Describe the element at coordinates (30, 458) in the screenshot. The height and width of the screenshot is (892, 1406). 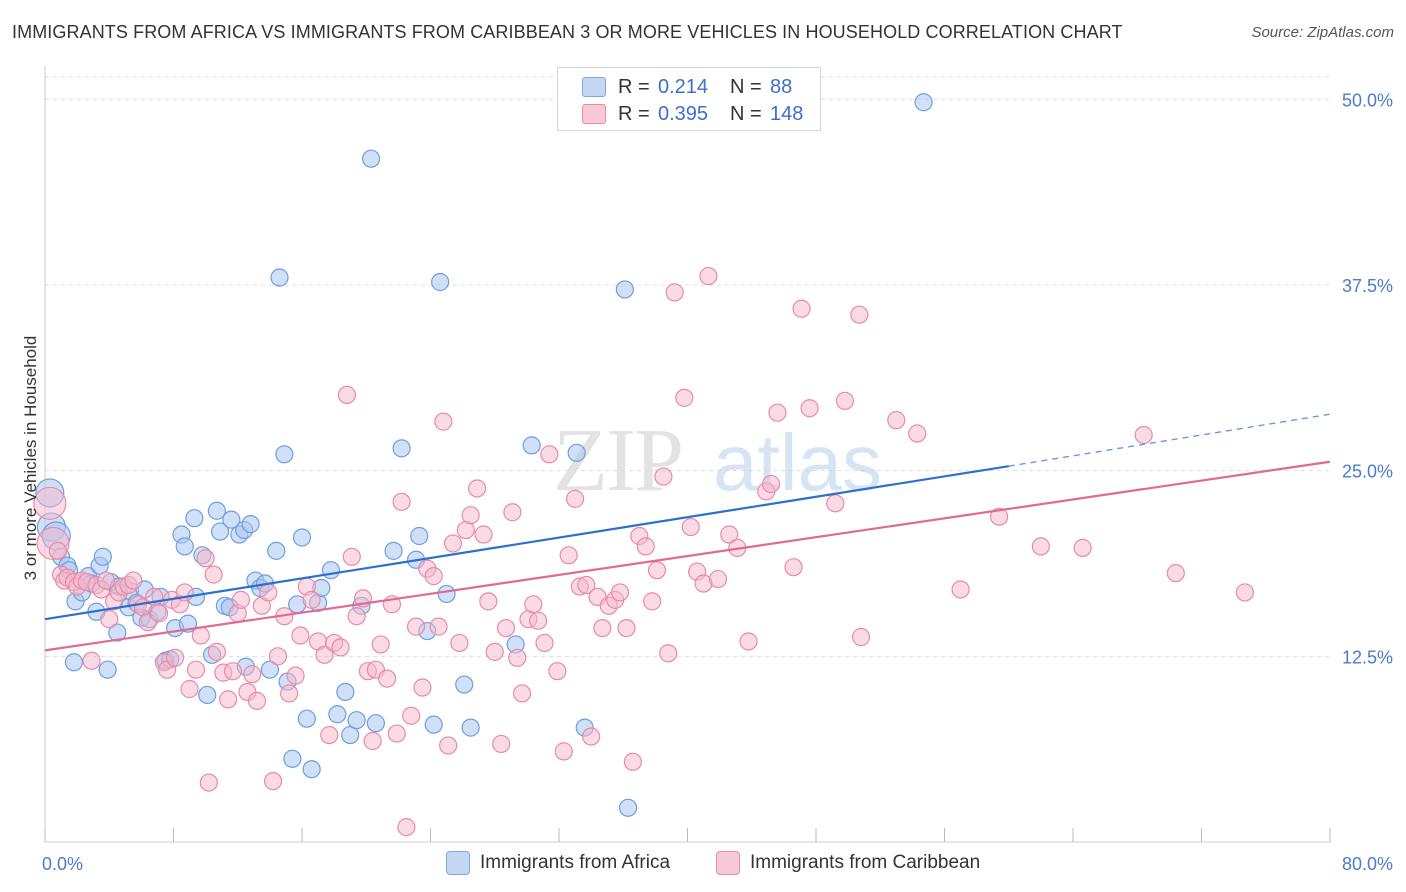
I see `y-axis-title: 3 or more Vehicles in Household` at that location.